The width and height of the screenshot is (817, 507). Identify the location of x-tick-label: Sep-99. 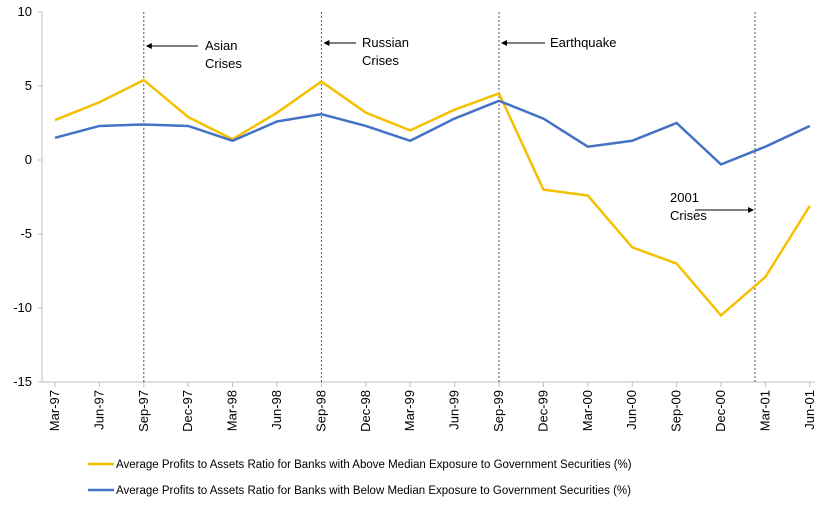
(498, 411).